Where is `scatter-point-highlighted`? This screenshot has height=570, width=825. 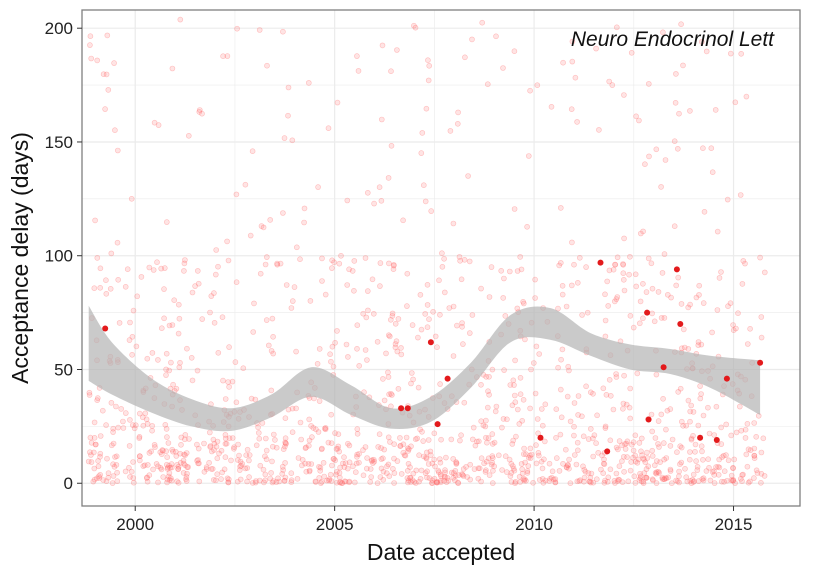 scatter-point-highlighted is located at coordinates (647, 312).